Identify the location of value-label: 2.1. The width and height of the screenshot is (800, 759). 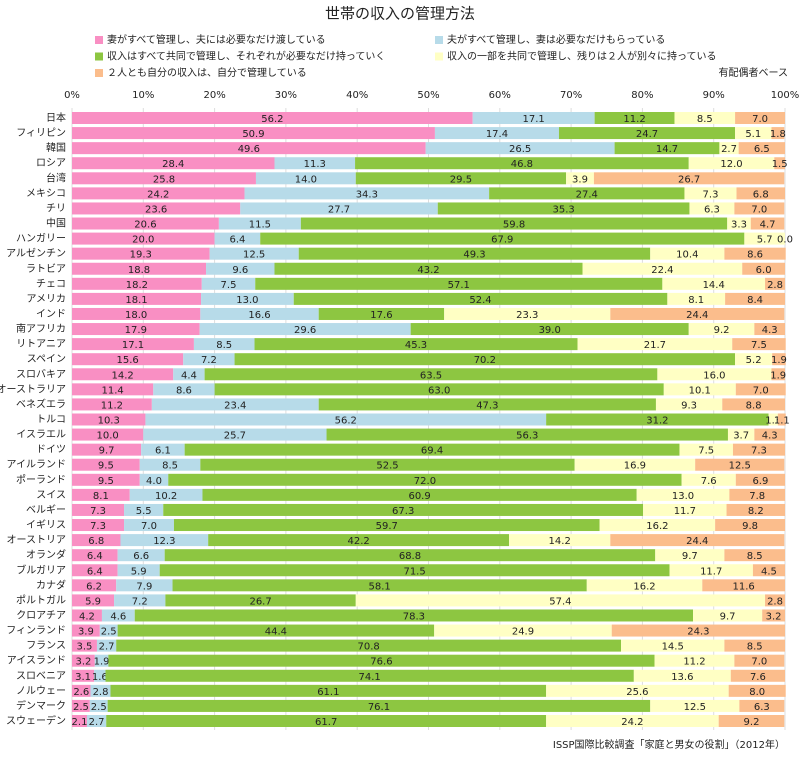
(80, 722).